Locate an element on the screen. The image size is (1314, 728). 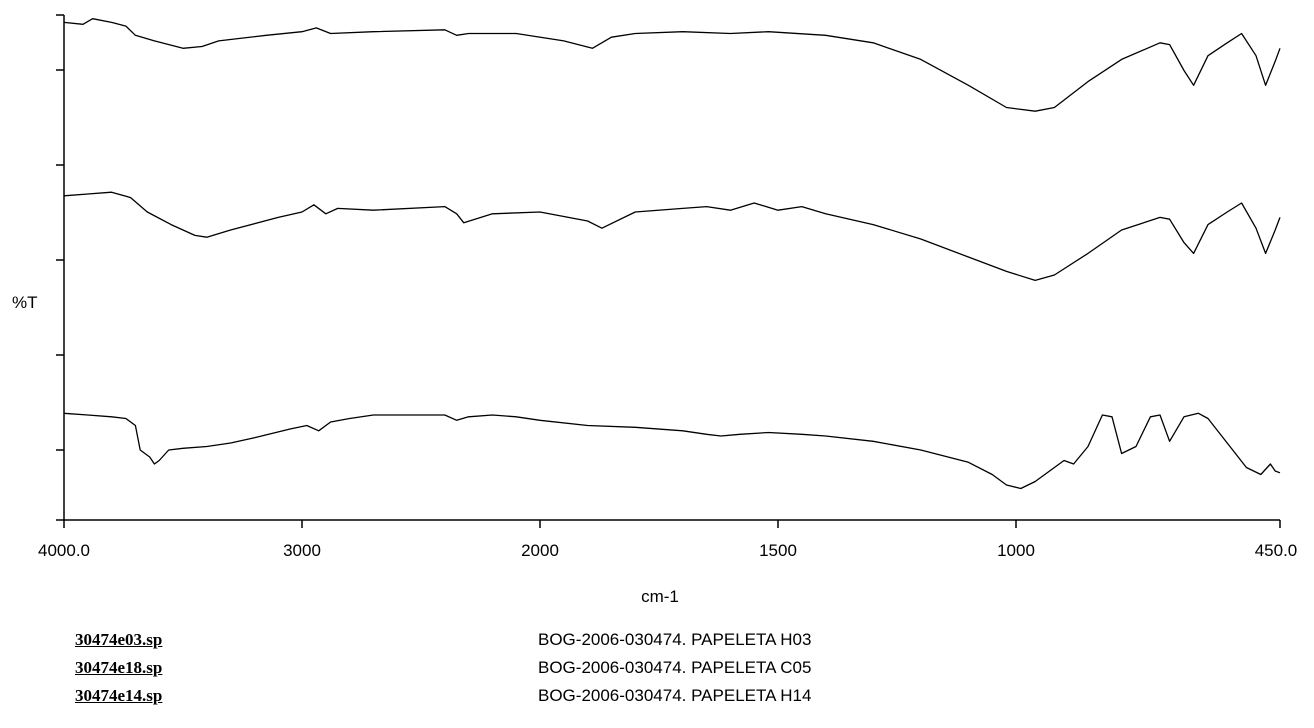
x-tick-label: 4000.0 is located at coordinates (64, 550).